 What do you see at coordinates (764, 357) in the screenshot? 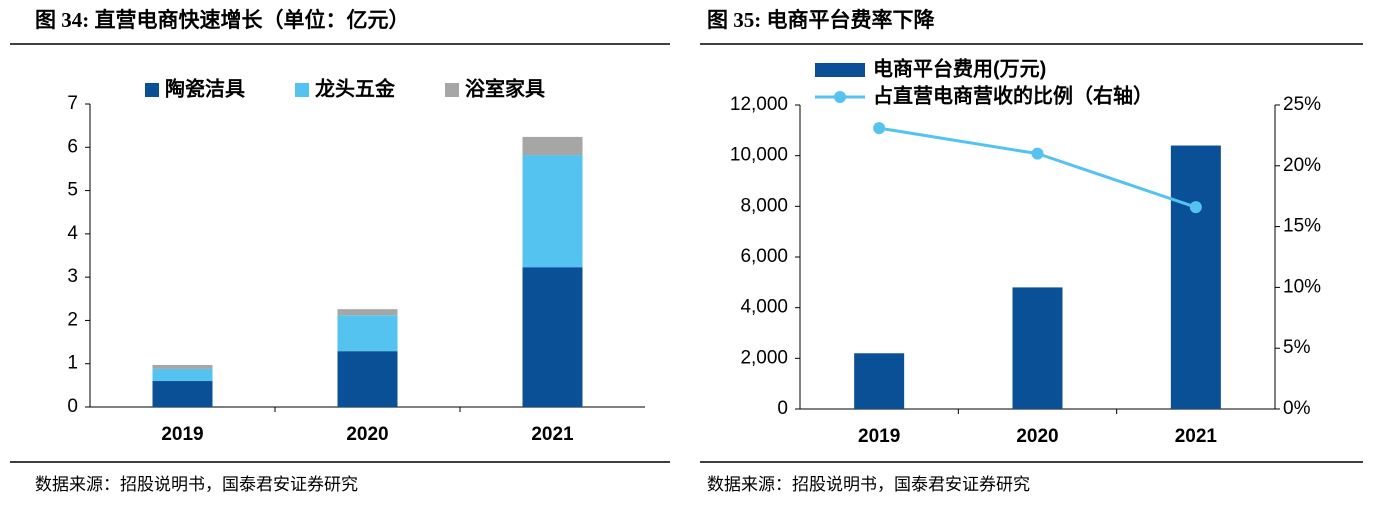
I see `y-tick-label: 2,000` at bounding box center [764, 357].